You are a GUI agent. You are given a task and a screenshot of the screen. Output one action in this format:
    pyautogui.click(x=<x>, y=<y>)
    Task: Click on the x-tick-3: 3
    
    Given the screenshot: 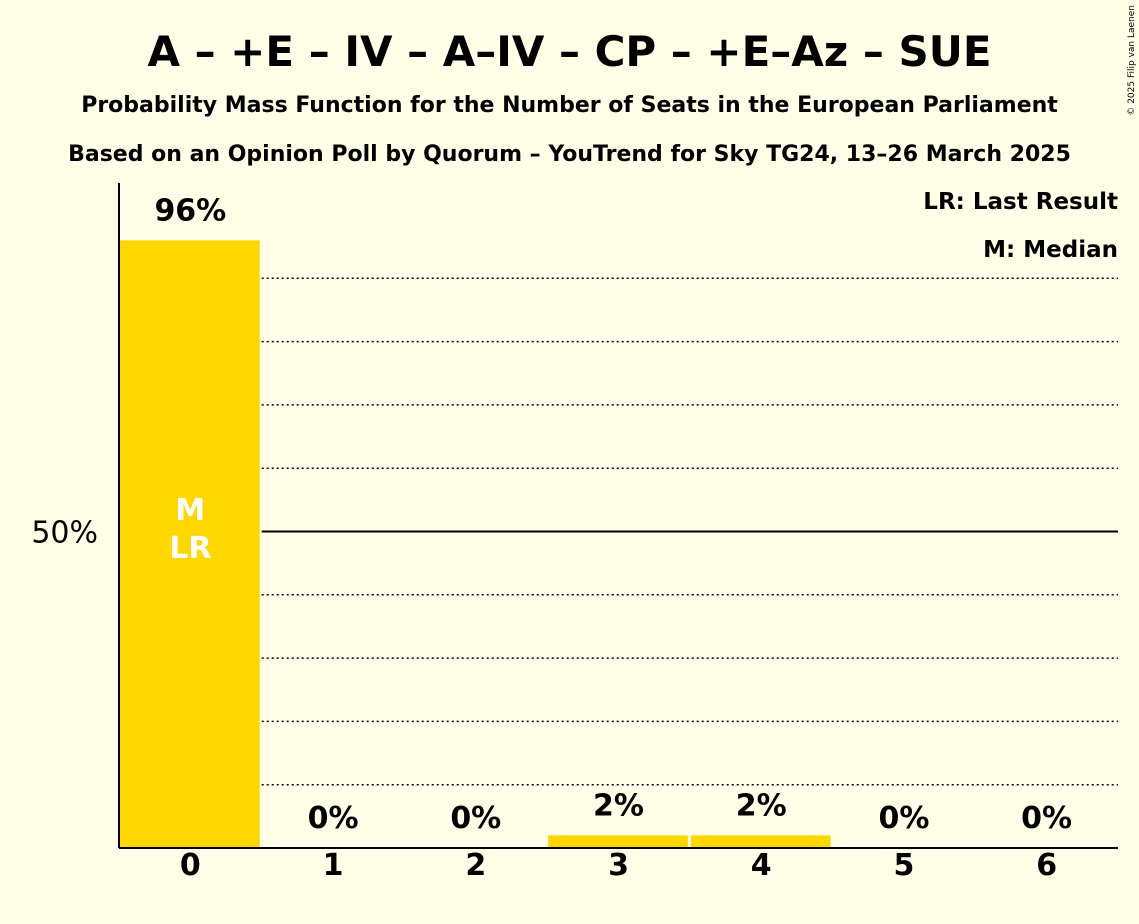 What is the action you would take?
    pyautogui.click(x=618, y=865)
    